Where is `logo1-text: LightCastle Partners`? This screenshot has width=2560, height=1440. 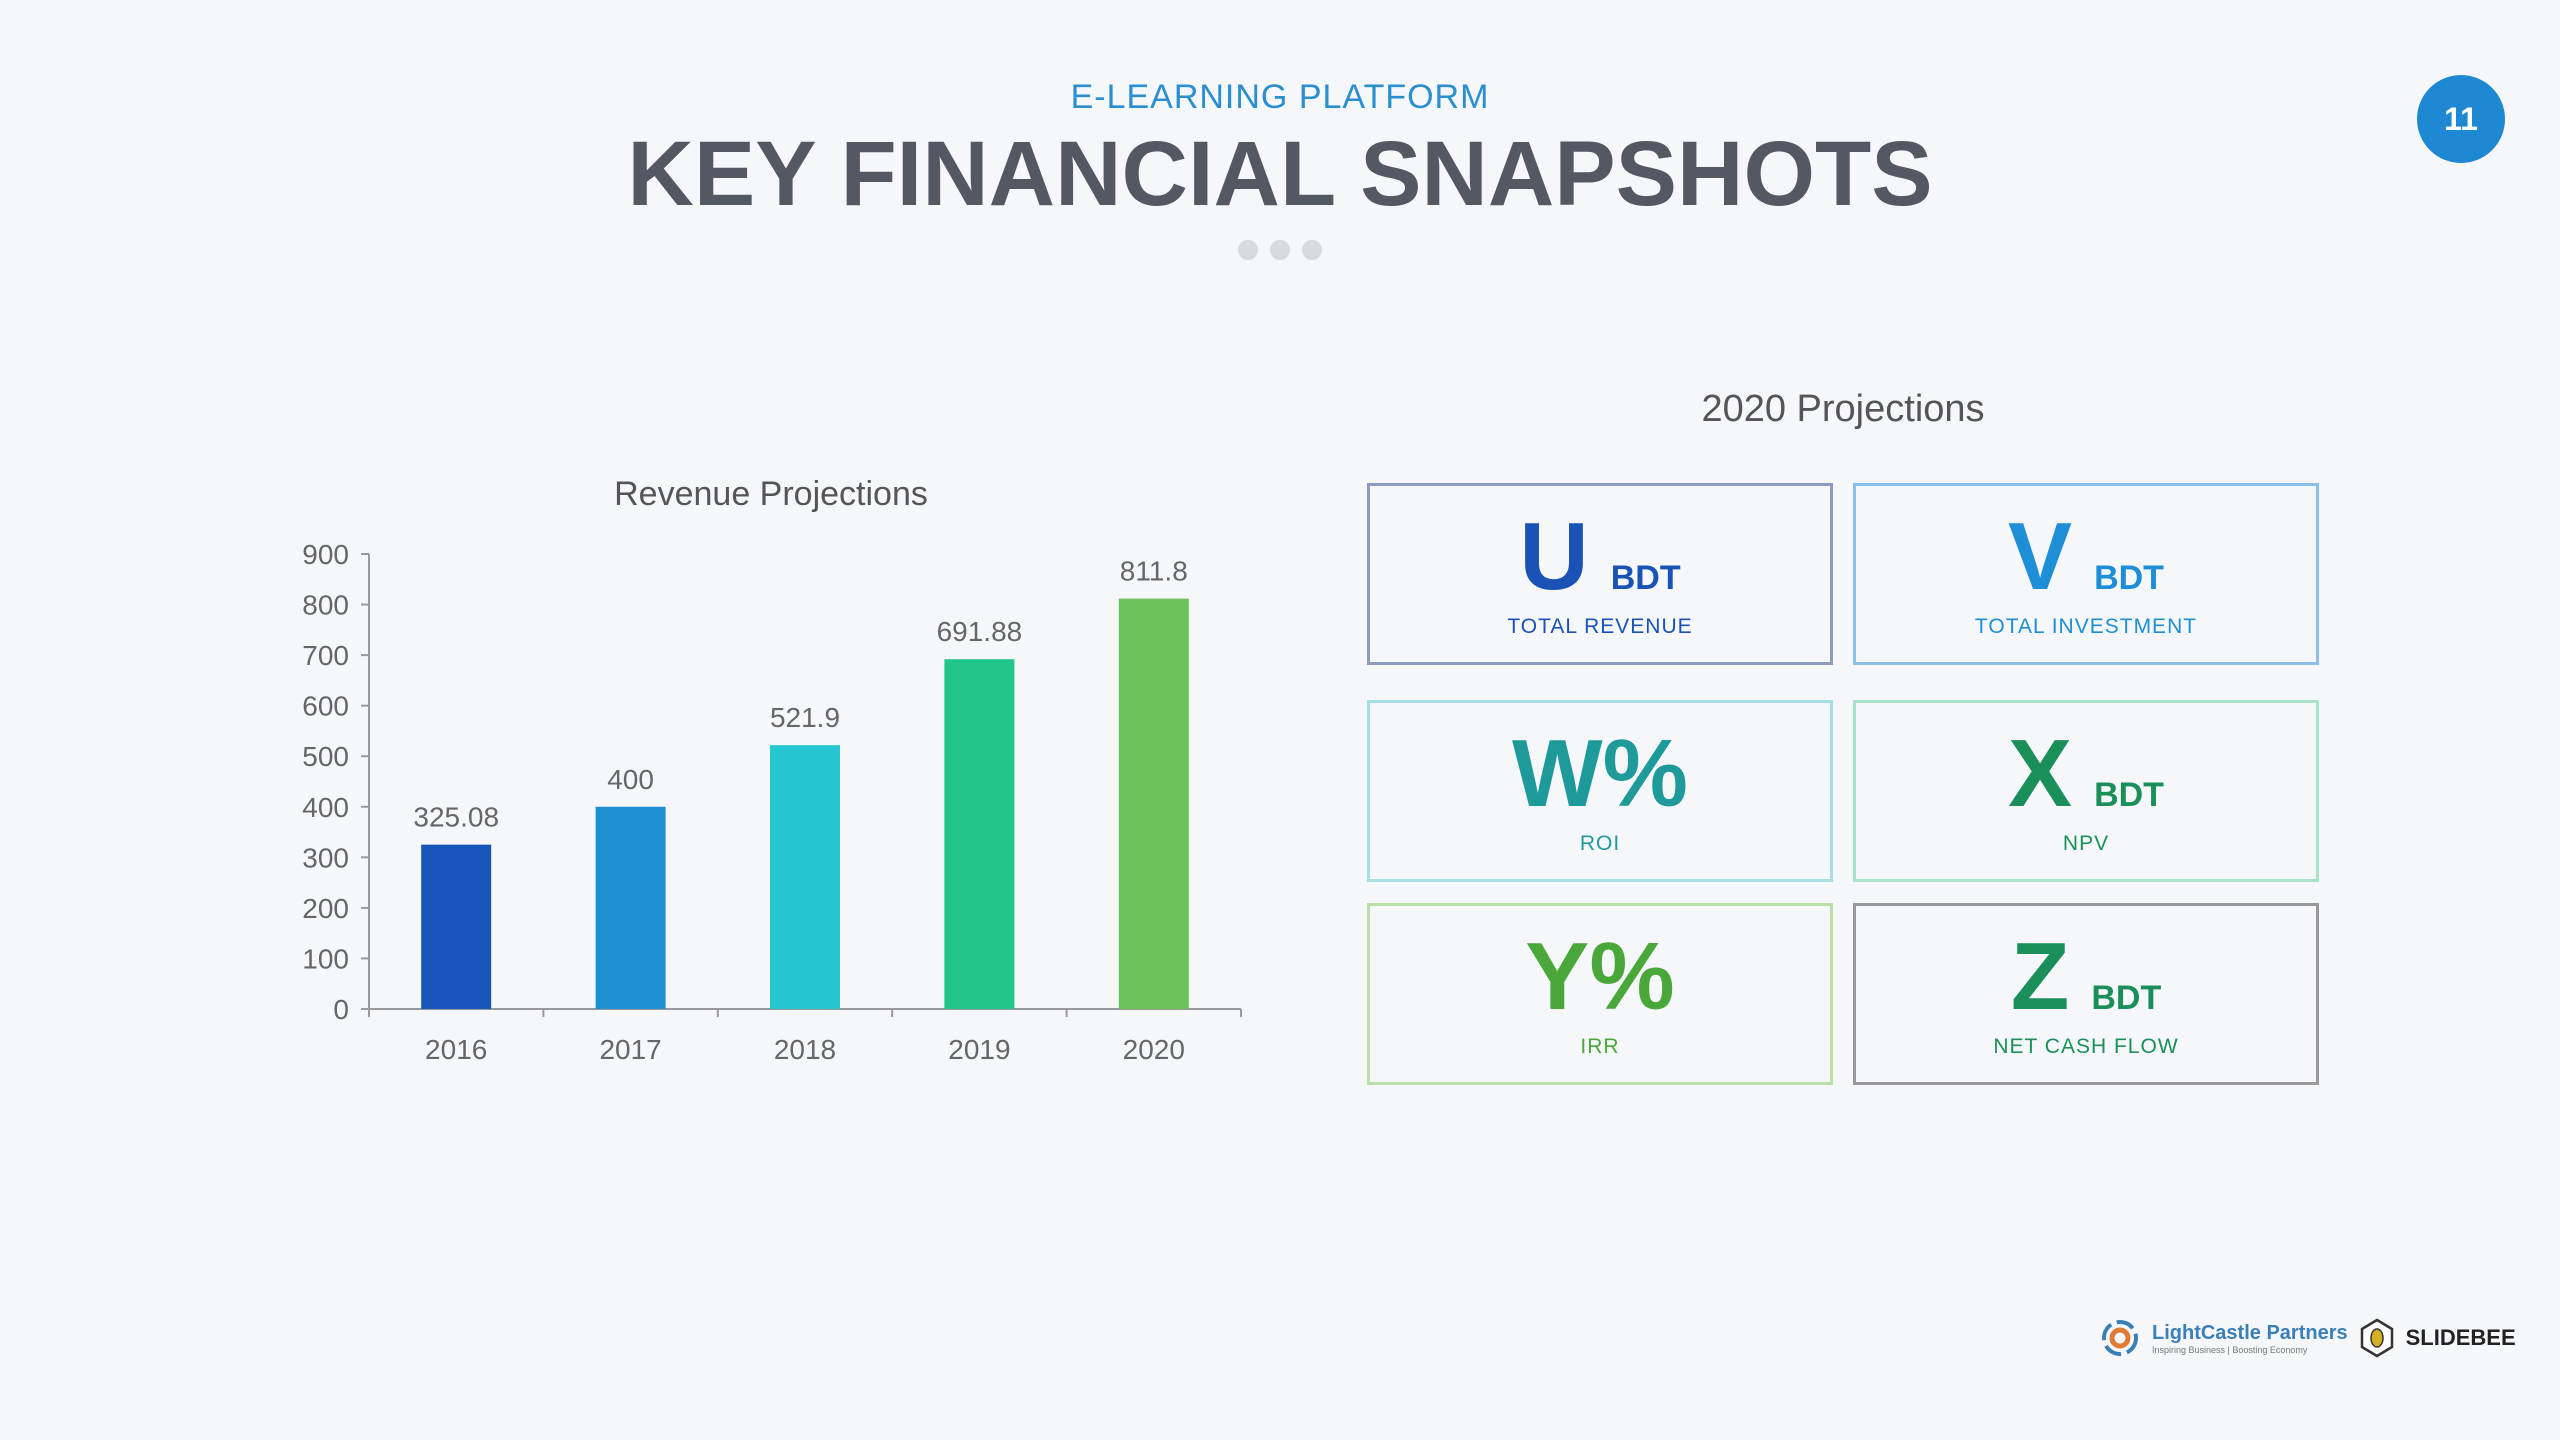
logo1-text: LightCastle Partners is located at coordinates (2250, 1332).